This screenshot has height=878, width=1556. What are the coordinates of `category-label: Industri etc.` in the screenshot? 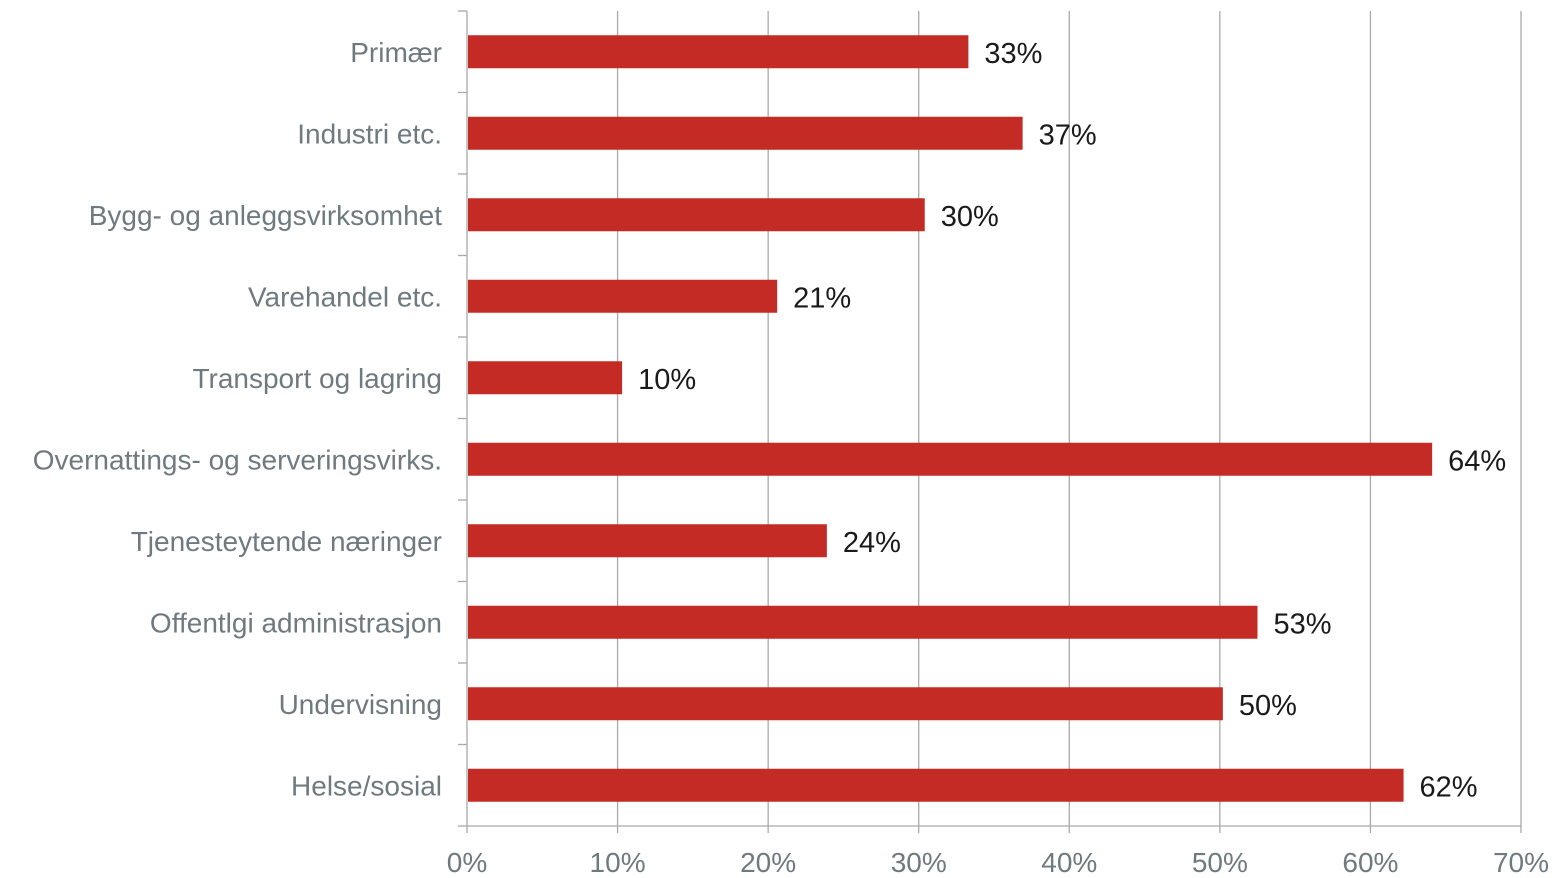 It's located at (369, 133).